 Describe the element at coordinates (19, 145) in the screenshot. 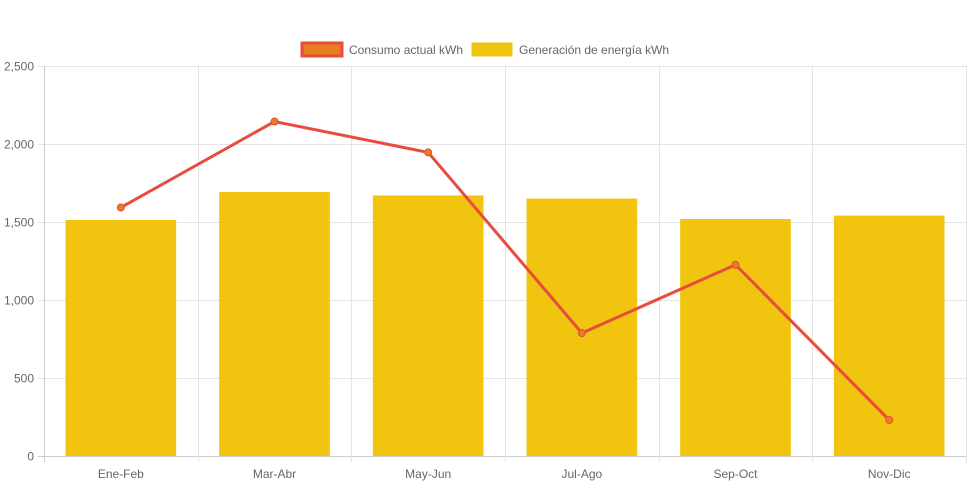

I see `y-tick-label: 2,000` at that location.